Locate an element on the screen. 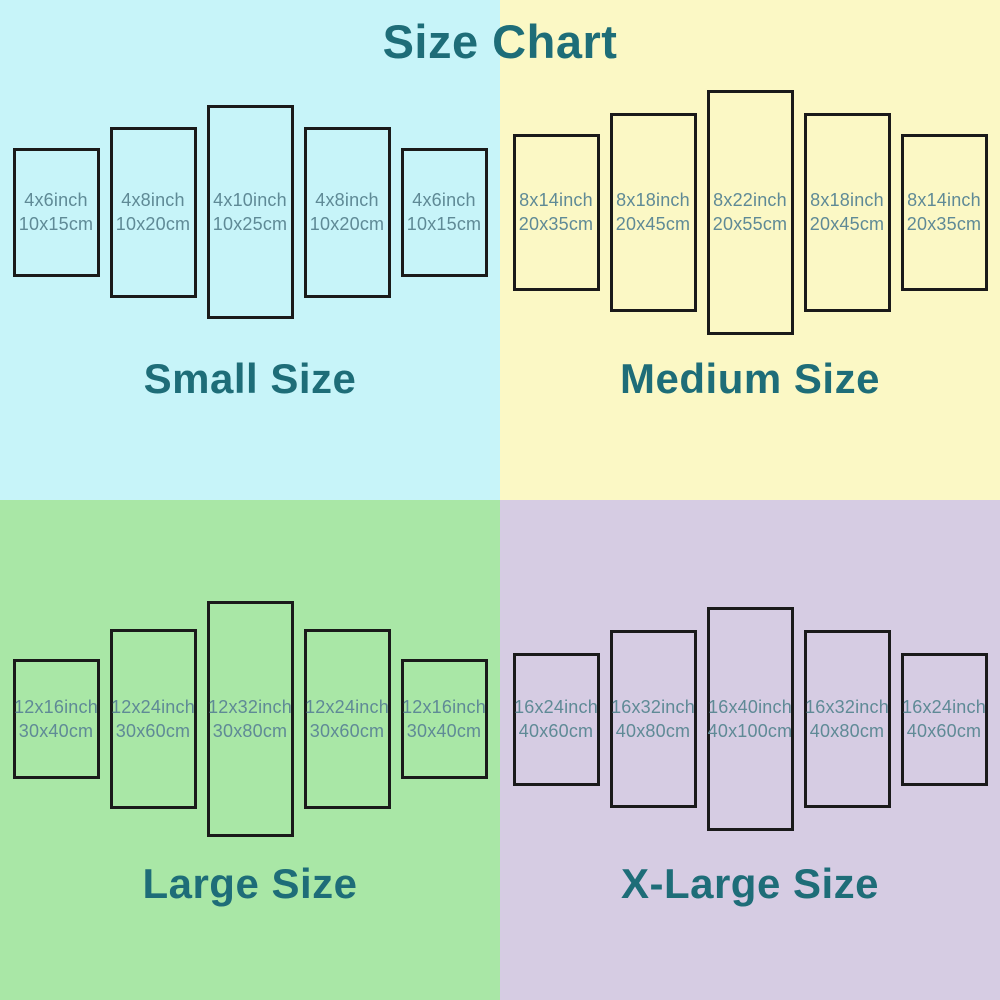  panel-dimensions: 16x40inch 40x100cm is located at coordinates (750, 719).